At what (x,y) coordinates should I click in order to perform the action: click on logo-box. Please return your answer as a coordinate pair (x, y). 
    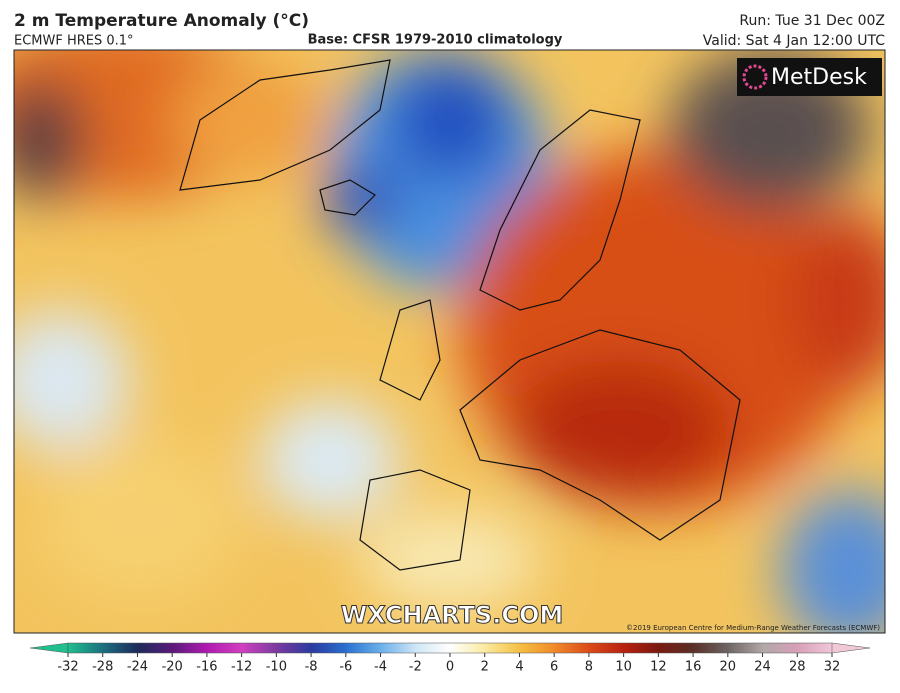
    Looking at the image, I should click on (809, 77).